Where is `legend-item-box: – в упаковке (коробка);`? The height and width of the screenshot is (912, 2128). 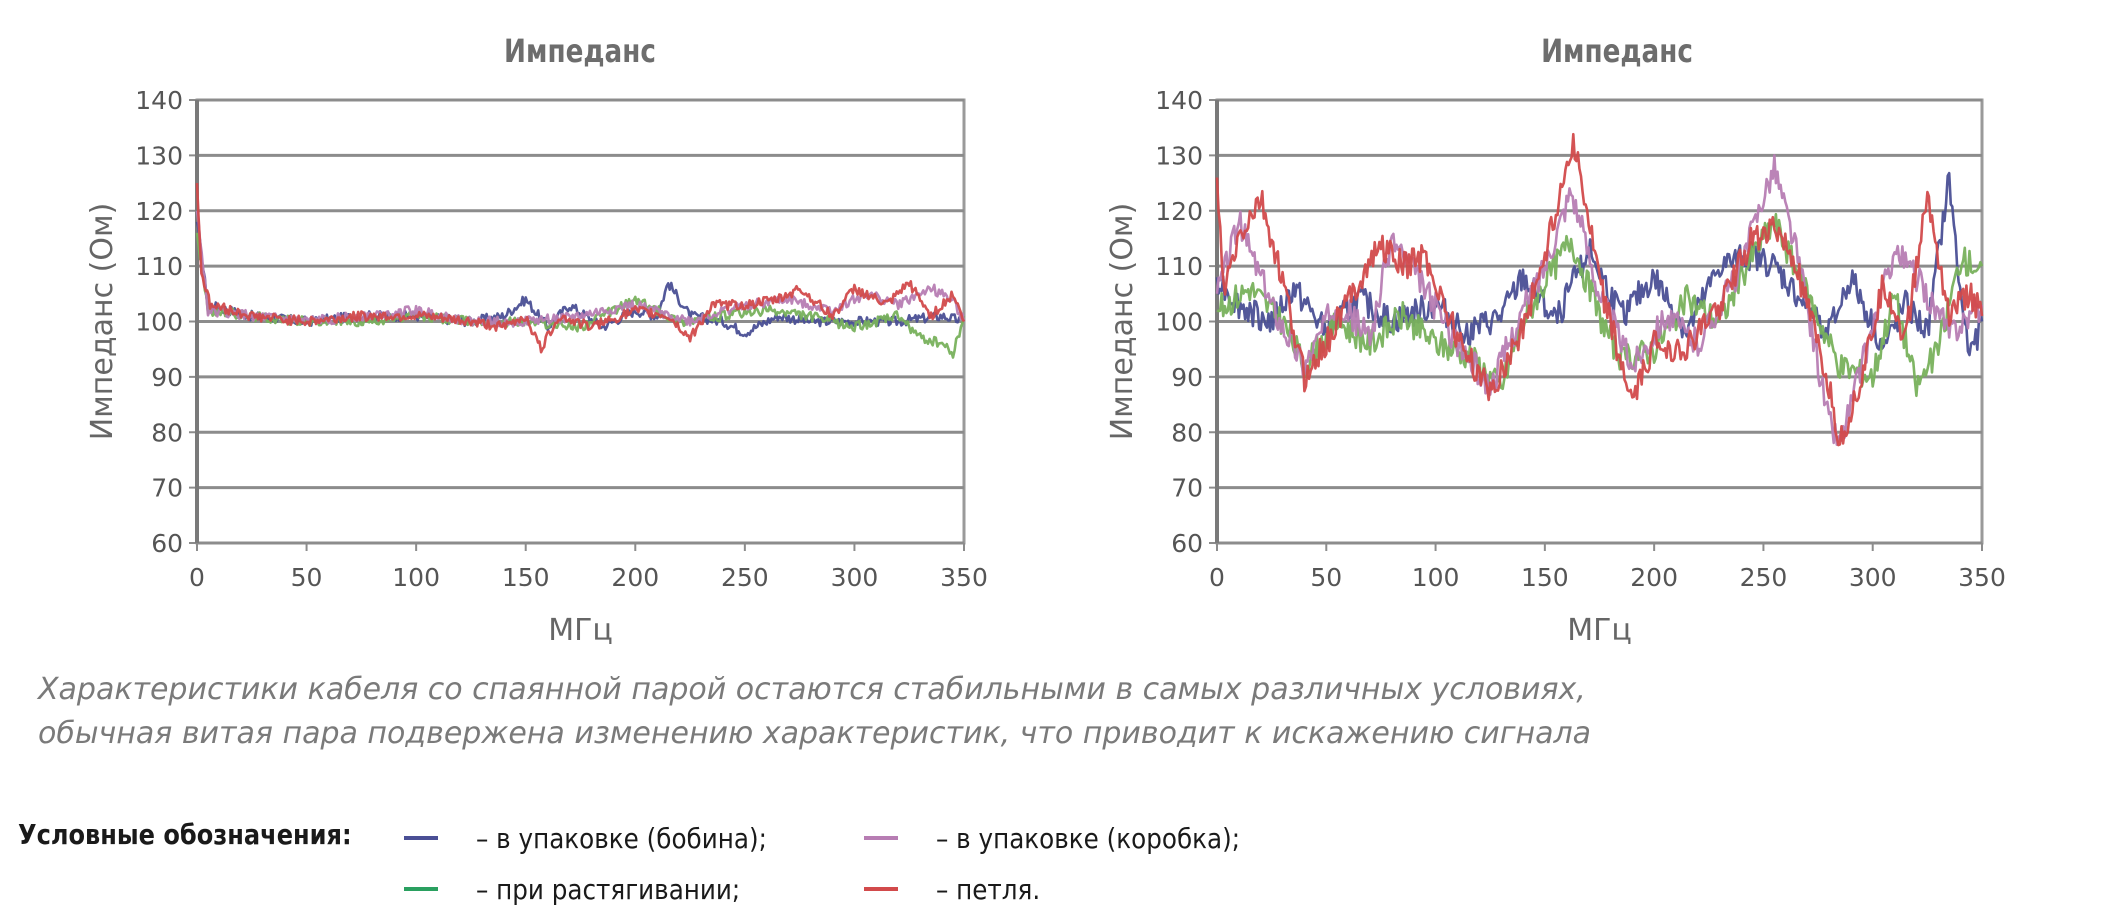
legend-item-box: – в упаковке (коробка); is located at coordinates (1073, 838).